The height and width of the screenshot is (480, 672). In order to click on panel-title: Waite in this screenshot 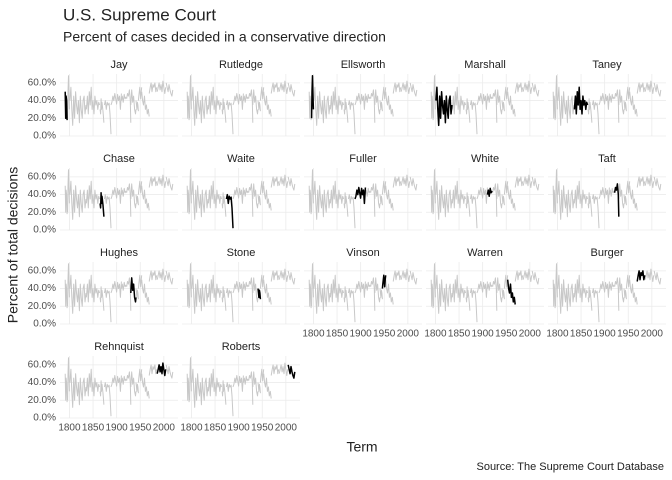, I will do `click(241, 159)`.